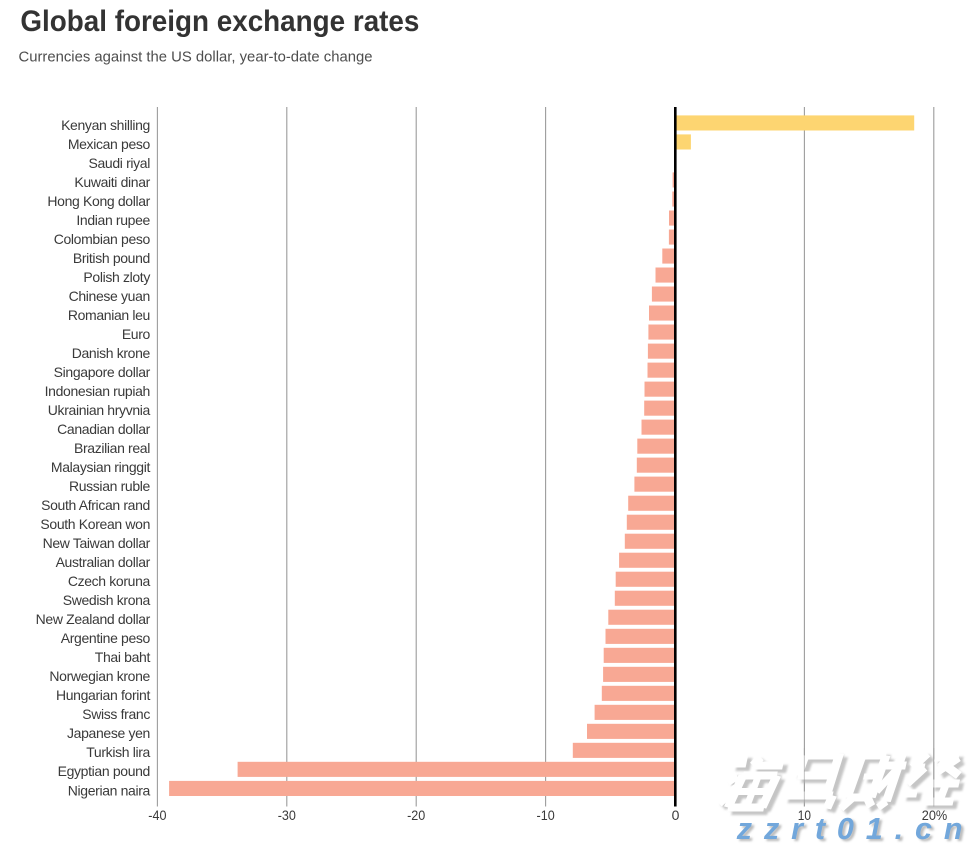 Image resolution: width=973 pixels, height=845 pixels. Describe the element at coordinates (416, 815) in the screenshot. I see `svg-text: -20` at that location.